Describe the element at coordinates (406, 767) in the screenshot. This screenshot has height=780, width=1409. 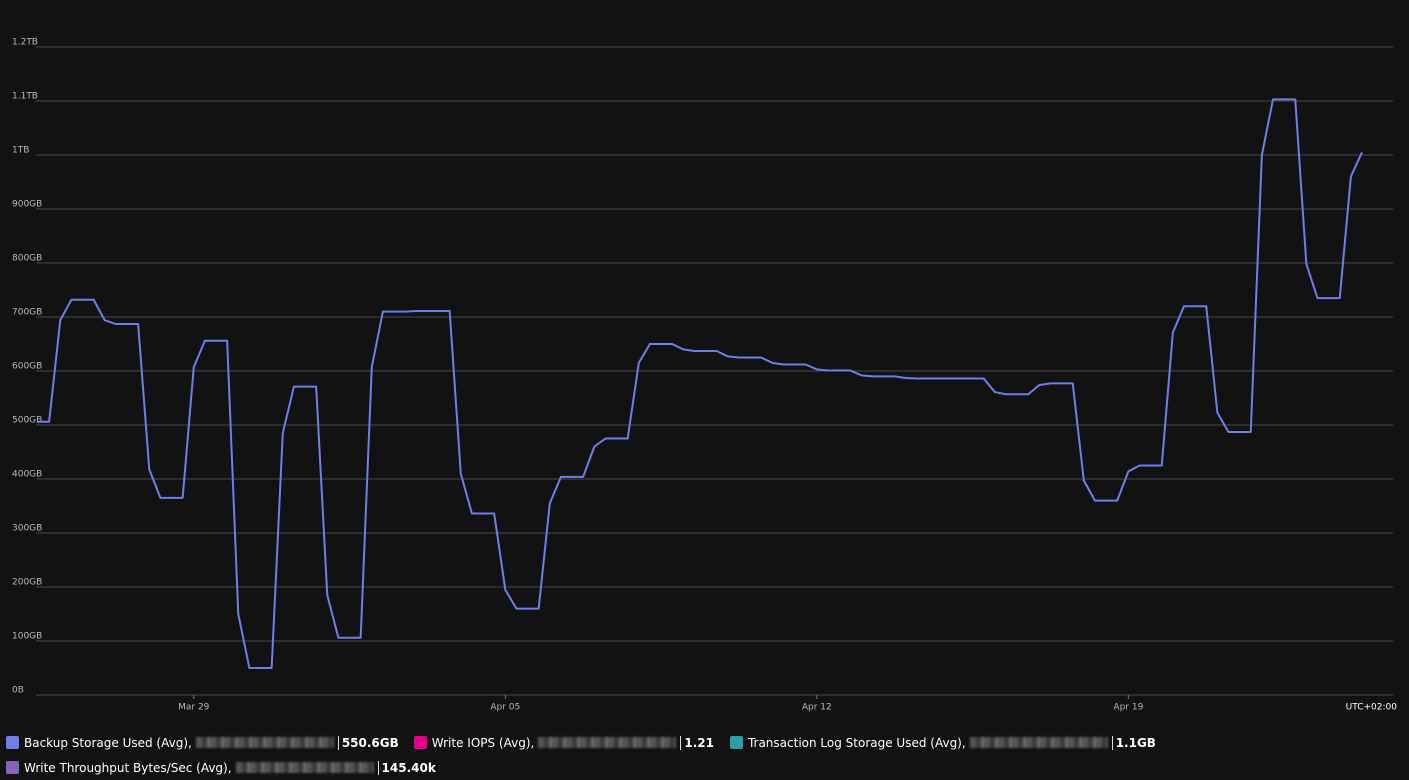
I see `legend-value: 145.40k` at that location.